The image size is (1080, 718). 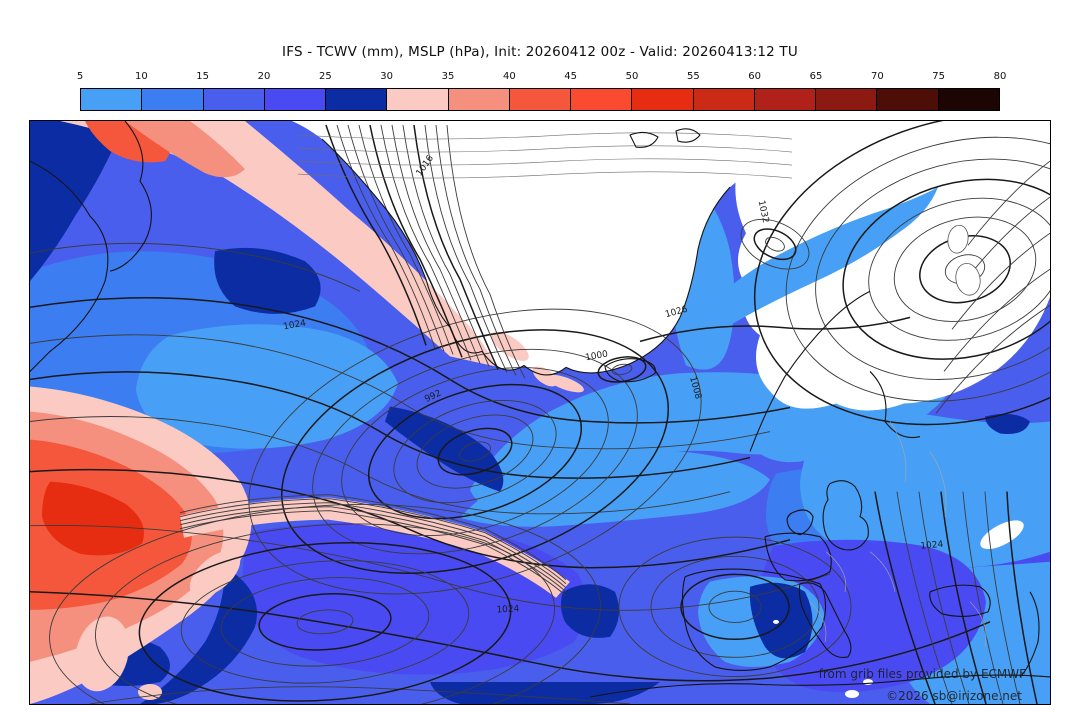 What do you see at coordinates (215, 573) in the screenshot?
I see `region-pink-blob-sw1` at bounding box center [215, 573].